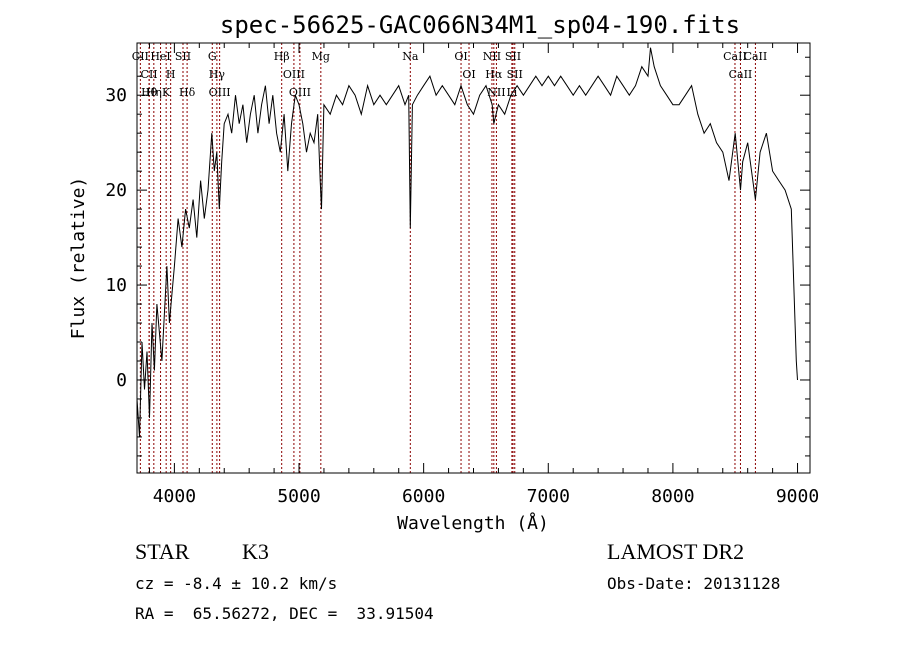 This screenshot has height=649, width=900. I want to click on line-label: HeI, so click(160, 56).